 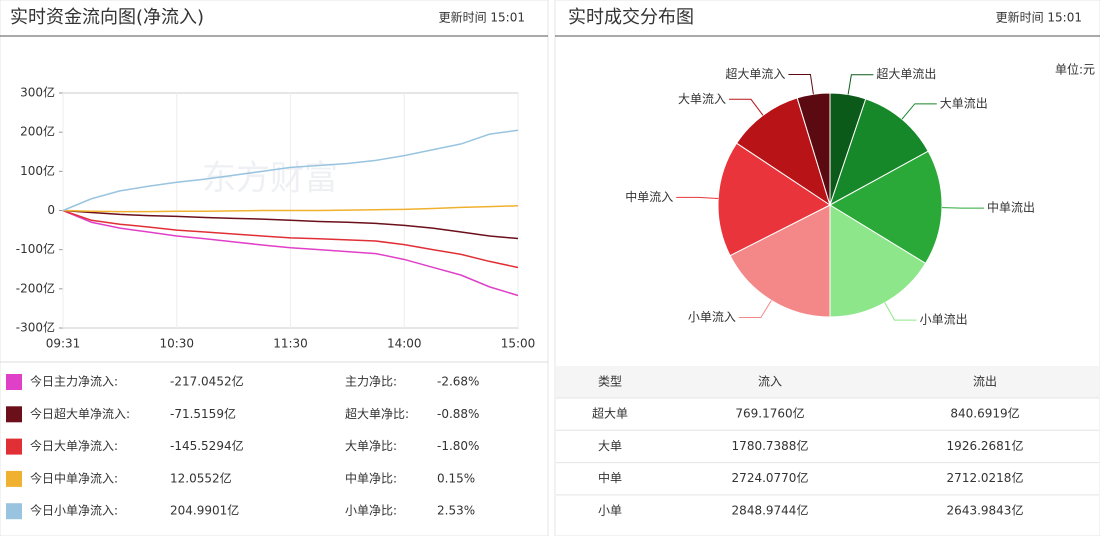 I want to click on pie-label: 大单流出, so click(x=964, y=103).